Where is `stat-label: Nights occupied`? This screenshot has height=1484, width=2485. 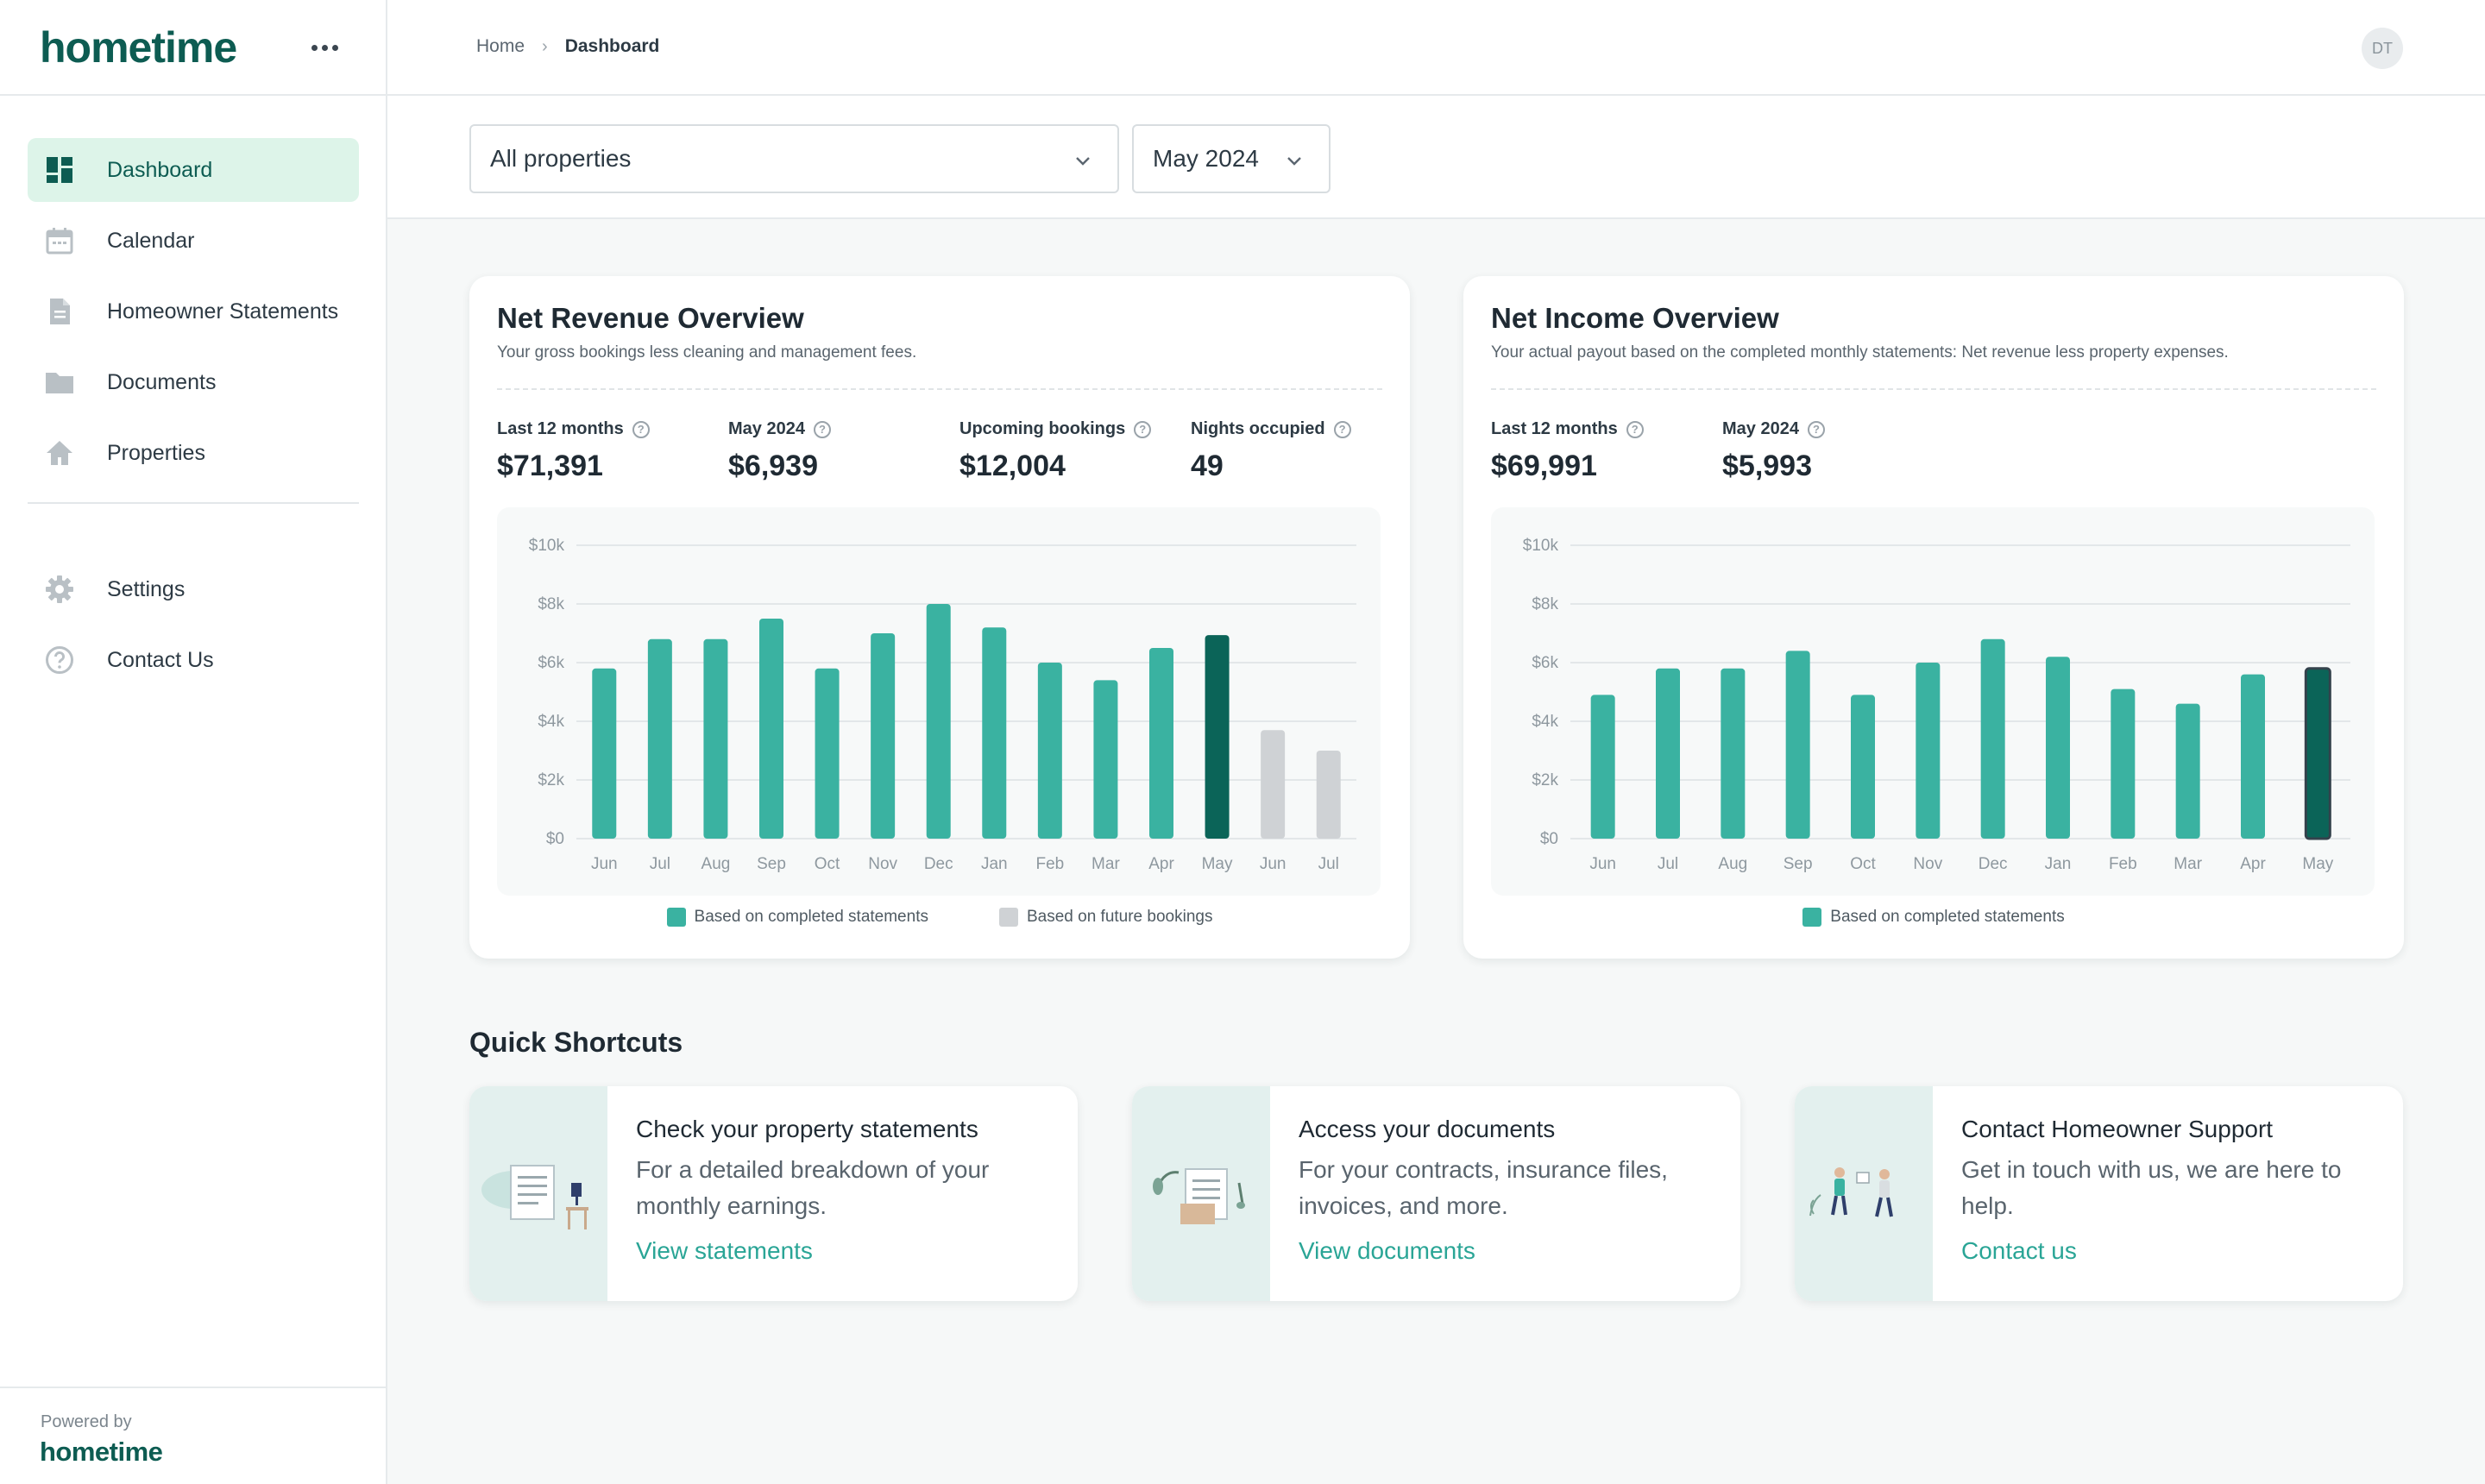
stat-label: Nights occupied is located at coordinates (1258, 428).